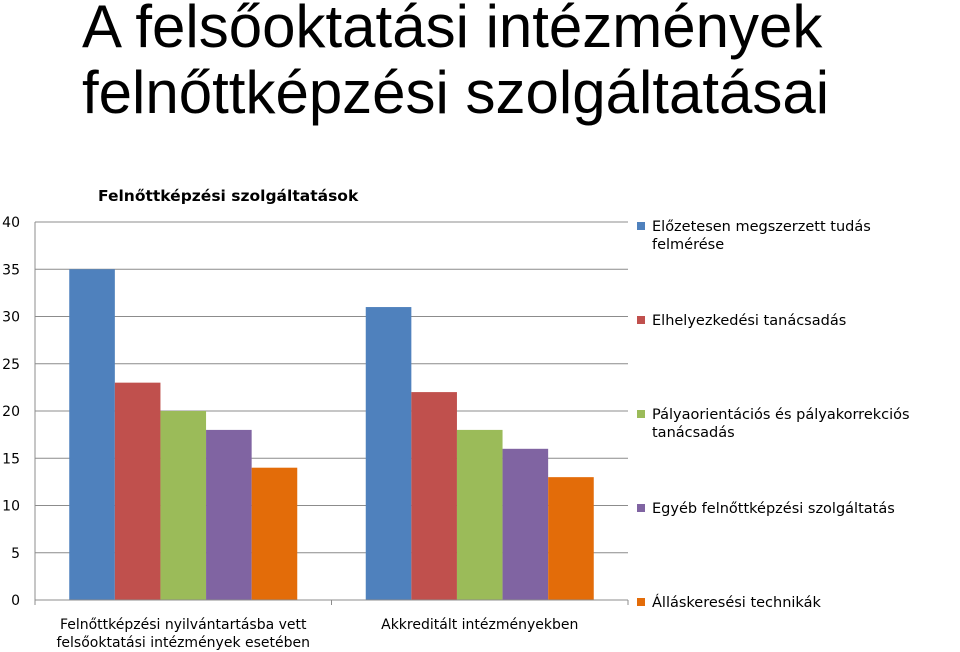 This screenshot has height=652, width=960. What do you see at coordinates (736, 602) in the screenshot?
I see `legend-label: Álláskeresési technikák` at bounding box center [736, 602].